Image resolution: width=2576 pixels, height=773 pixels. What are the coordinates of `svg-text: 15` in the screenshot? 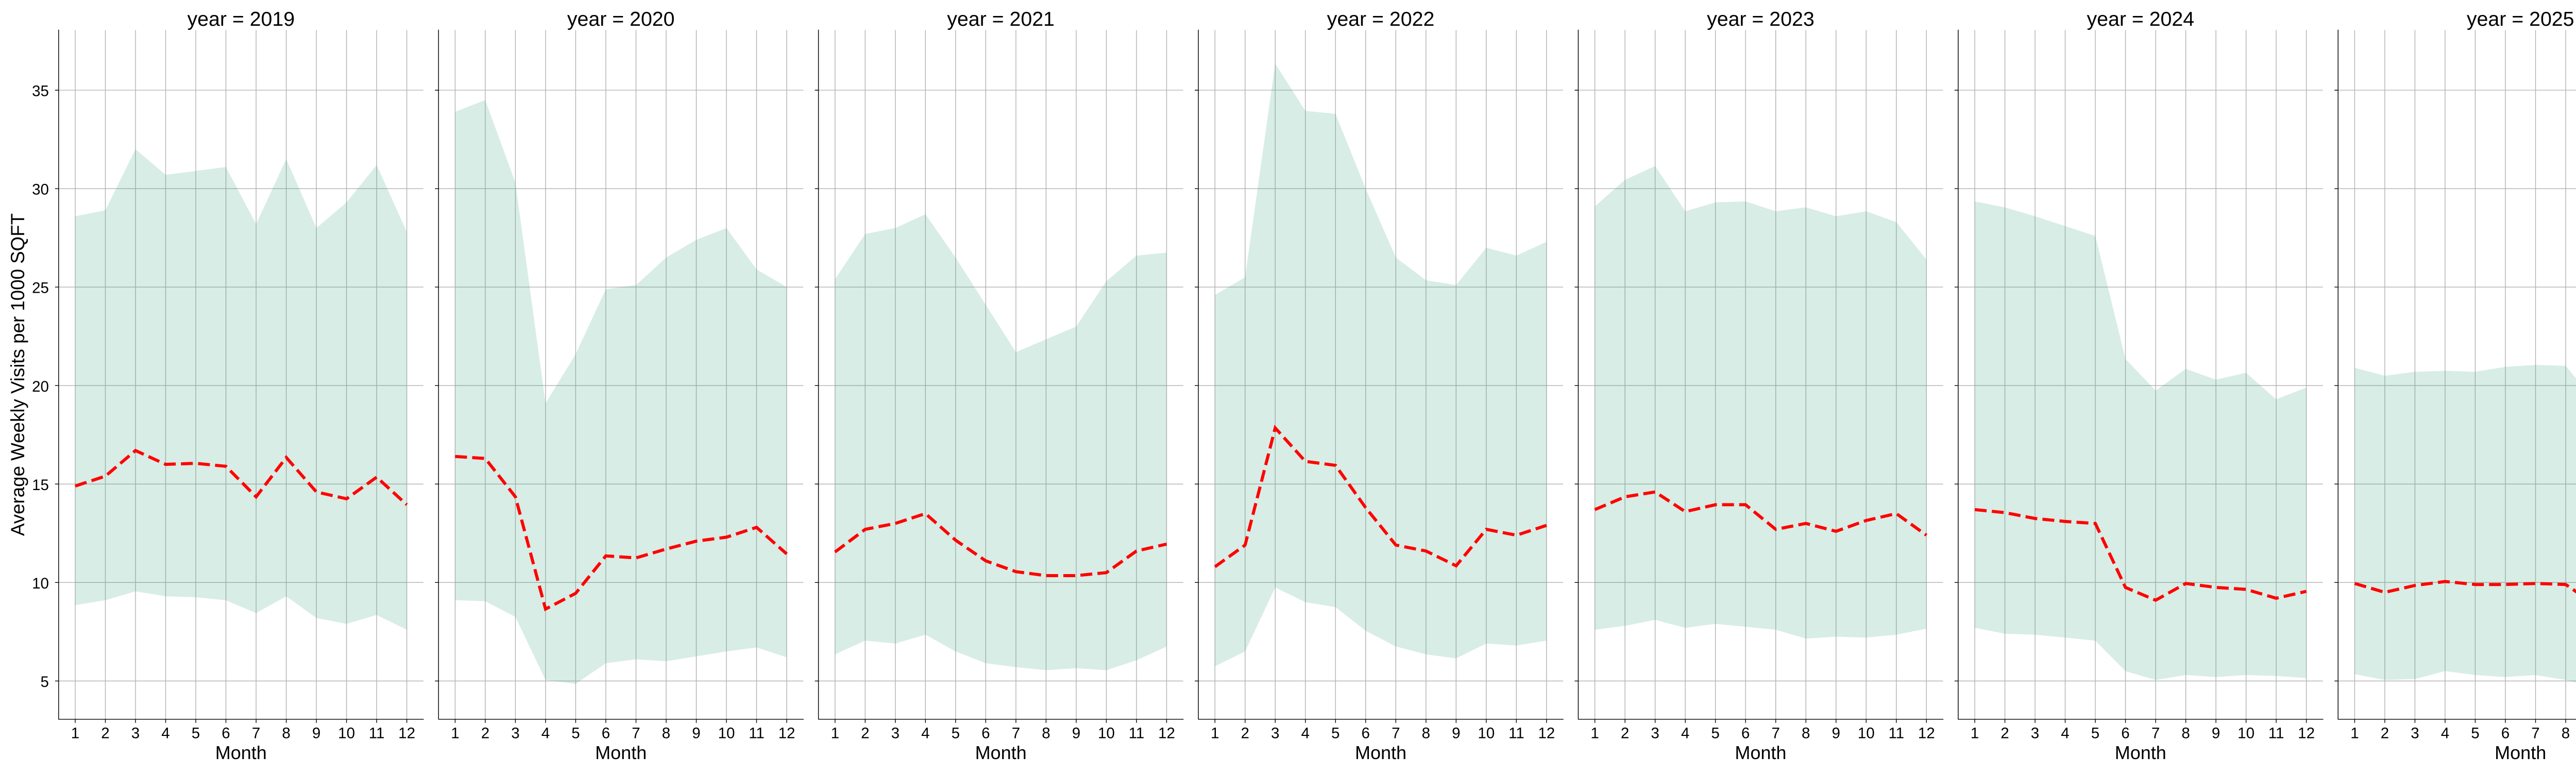 It's located at (40, 485).